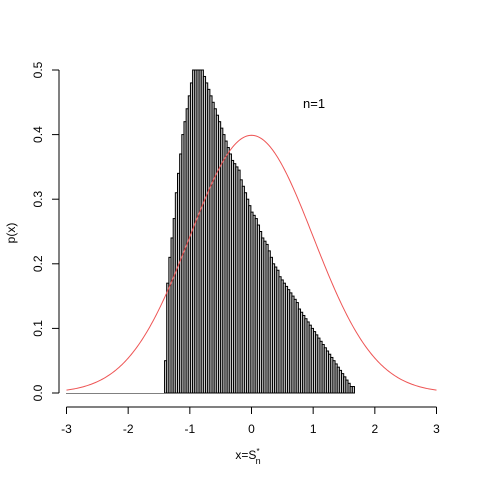 The width and height of the screenshot is (480, 480). What do you see at coordinates (38, 134) in the screenshot?
I see `y-tick-label: 0.4` at bounding box center [38, 134].